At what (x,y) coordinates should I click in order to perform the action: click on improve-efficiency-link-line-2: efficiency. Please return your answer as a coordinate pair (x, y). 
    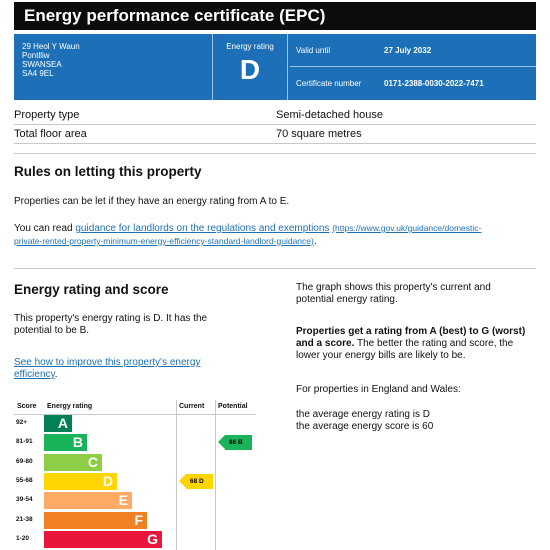
    Looking at the image, I should click on (34, 374).